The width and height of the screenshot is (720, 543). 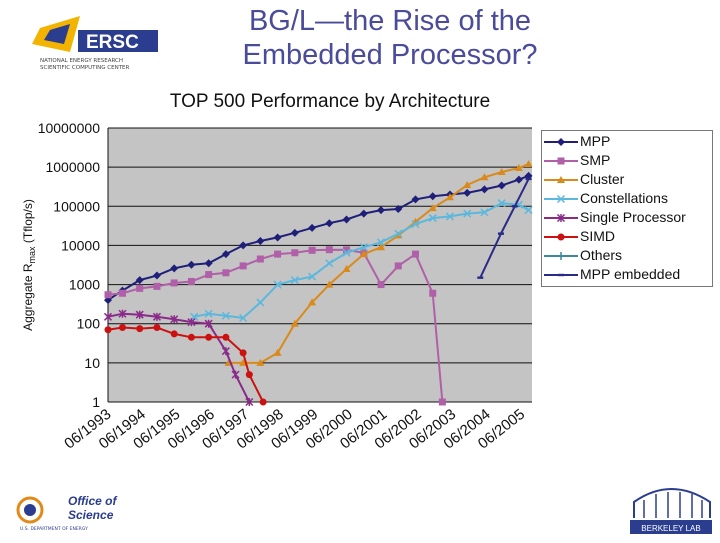 What do you see at coordinates (80, 245) in the screenshot?
I see `y-tick-label: 10000` at bounding box center [80, 245].